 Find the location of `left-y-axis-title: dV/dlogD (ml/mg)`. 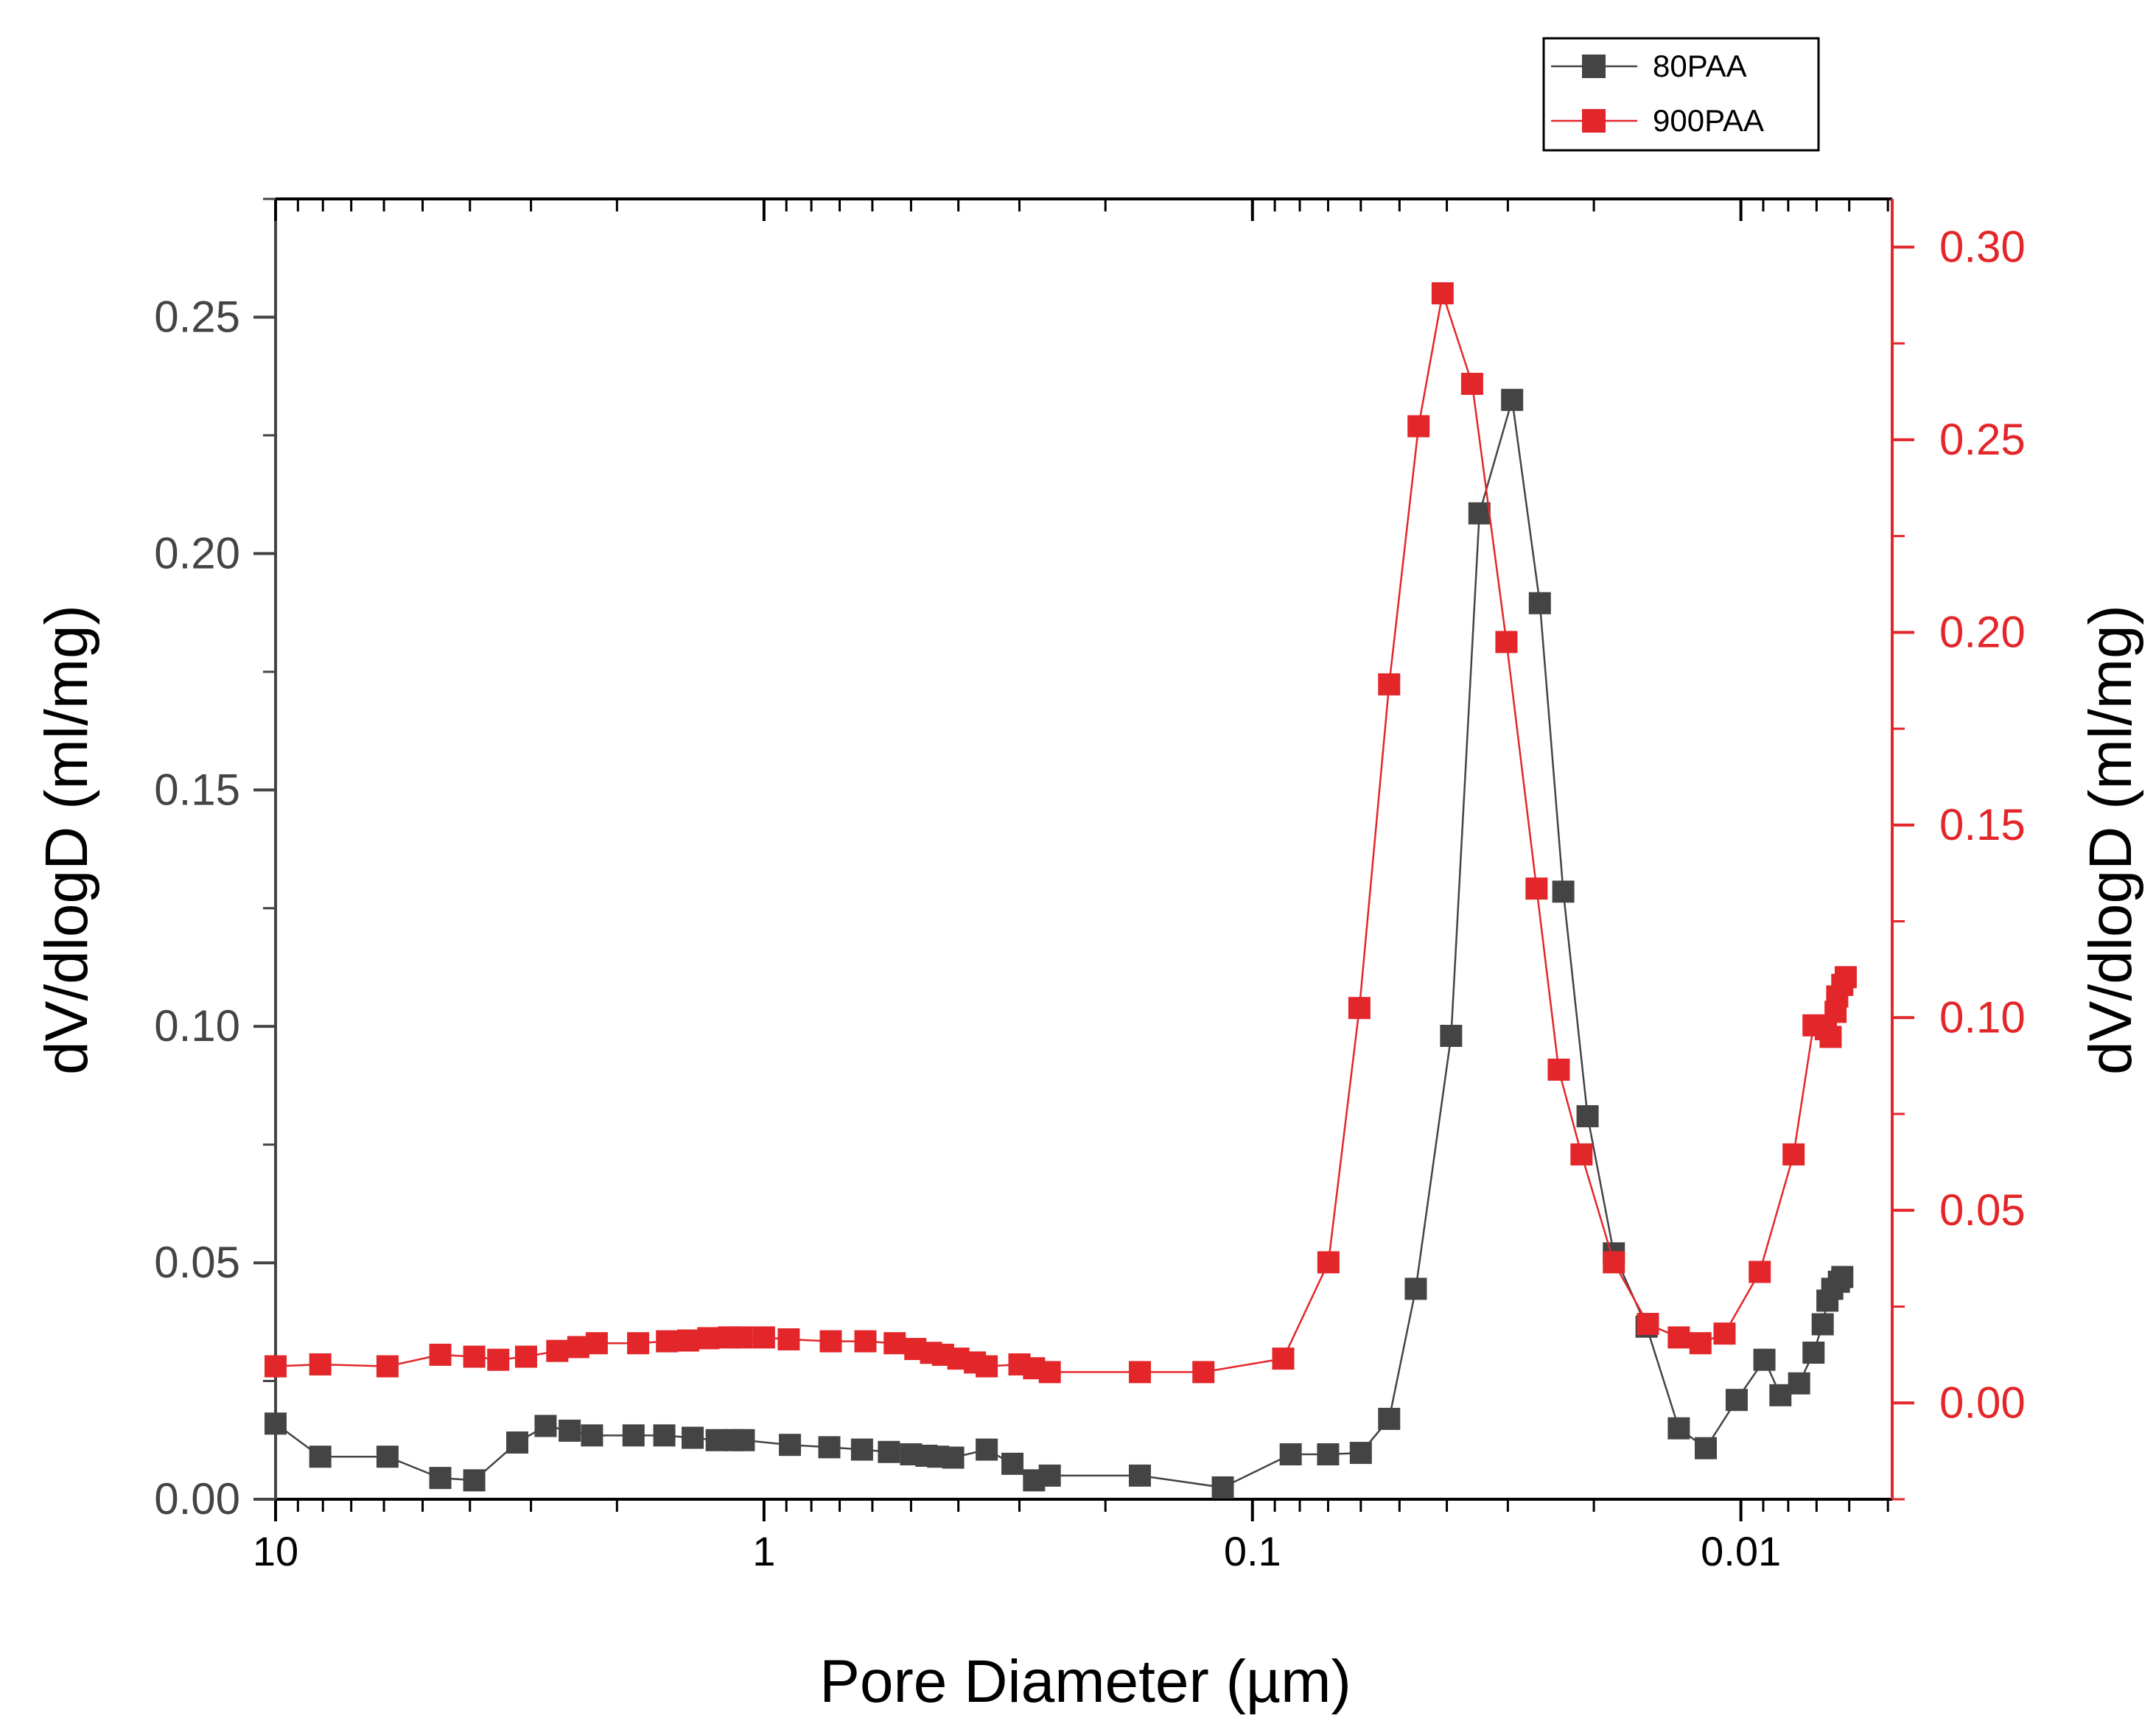

left-y-axis-title: dV/dlogD (ml/mg) is located at coordinates (66, 840).